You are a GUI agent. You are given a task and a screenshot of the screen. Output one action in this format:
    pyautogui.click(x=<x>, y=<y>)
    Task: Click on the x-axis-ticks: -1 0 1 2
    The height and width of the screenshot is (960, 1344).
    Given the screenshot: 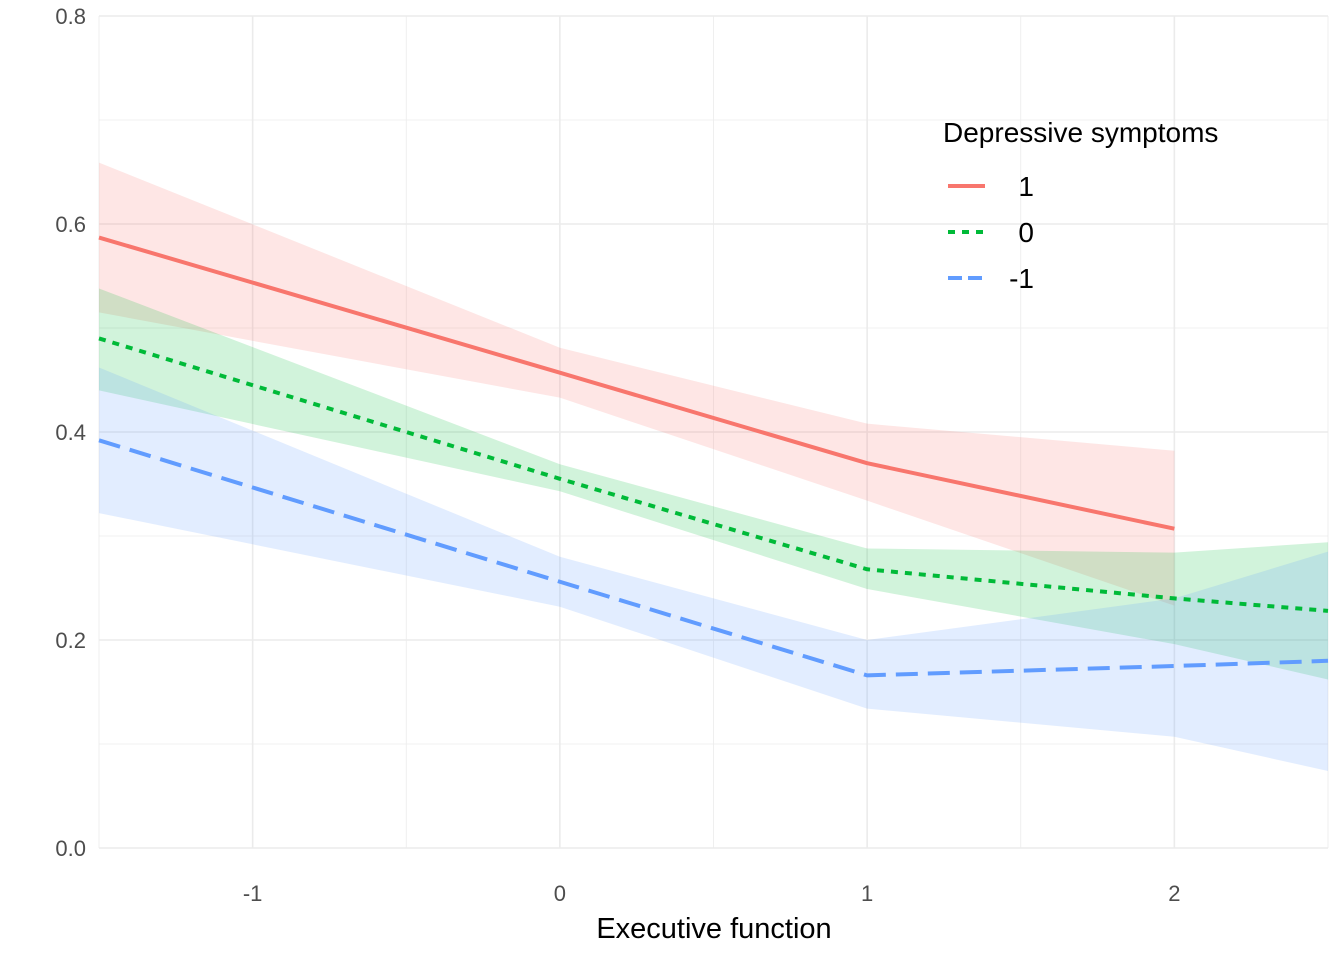 What is the action you would take?
    pyautogui.click(x=712, y=893)
    